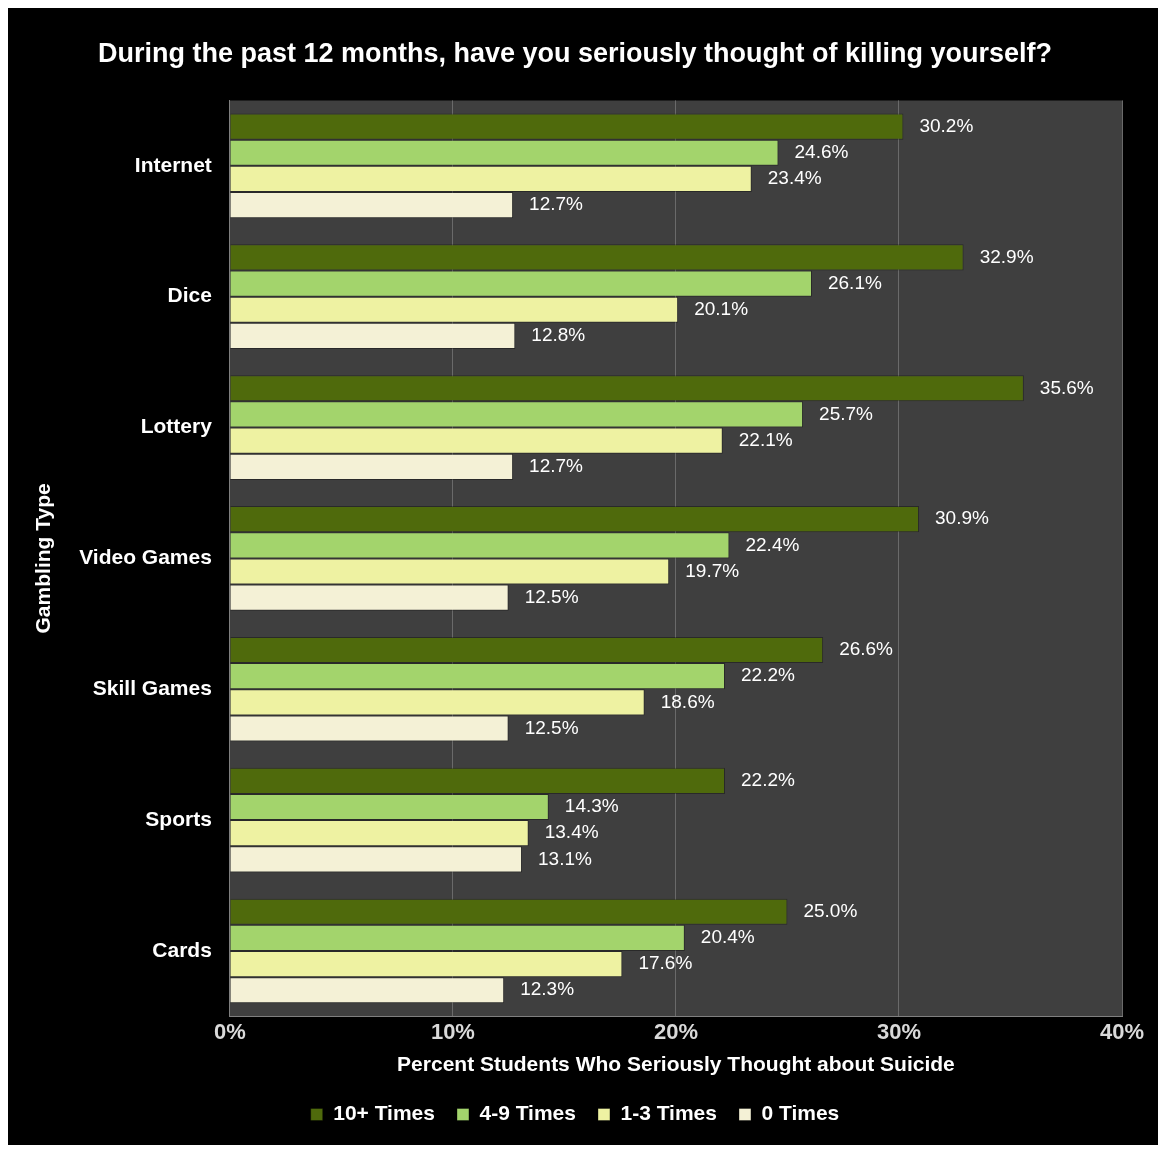 This screenshot has height=1153, width=1165. Describe the element at coordinates (727, 937) in the screenshot. I see `data-label: 20.4%` at that location.